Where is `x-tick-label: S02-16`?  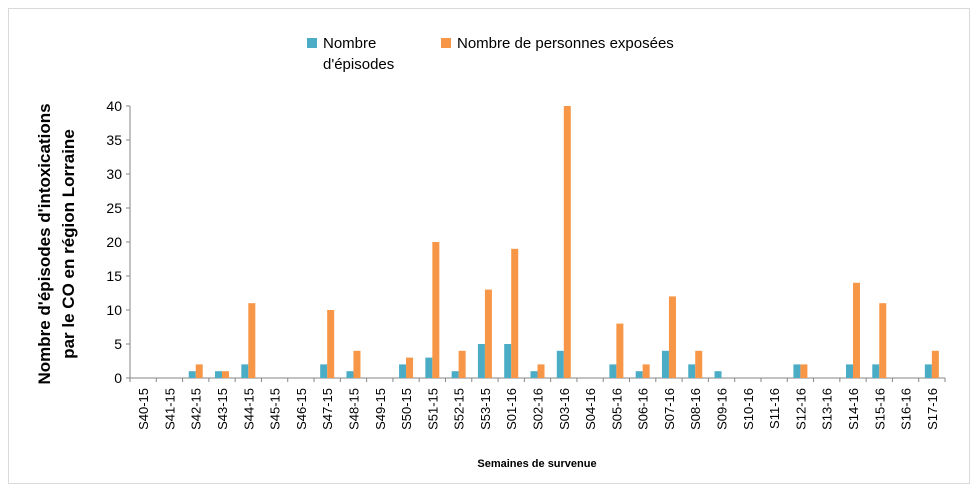
x-tick-label: S02-16 is located at coordinates (538, 409).